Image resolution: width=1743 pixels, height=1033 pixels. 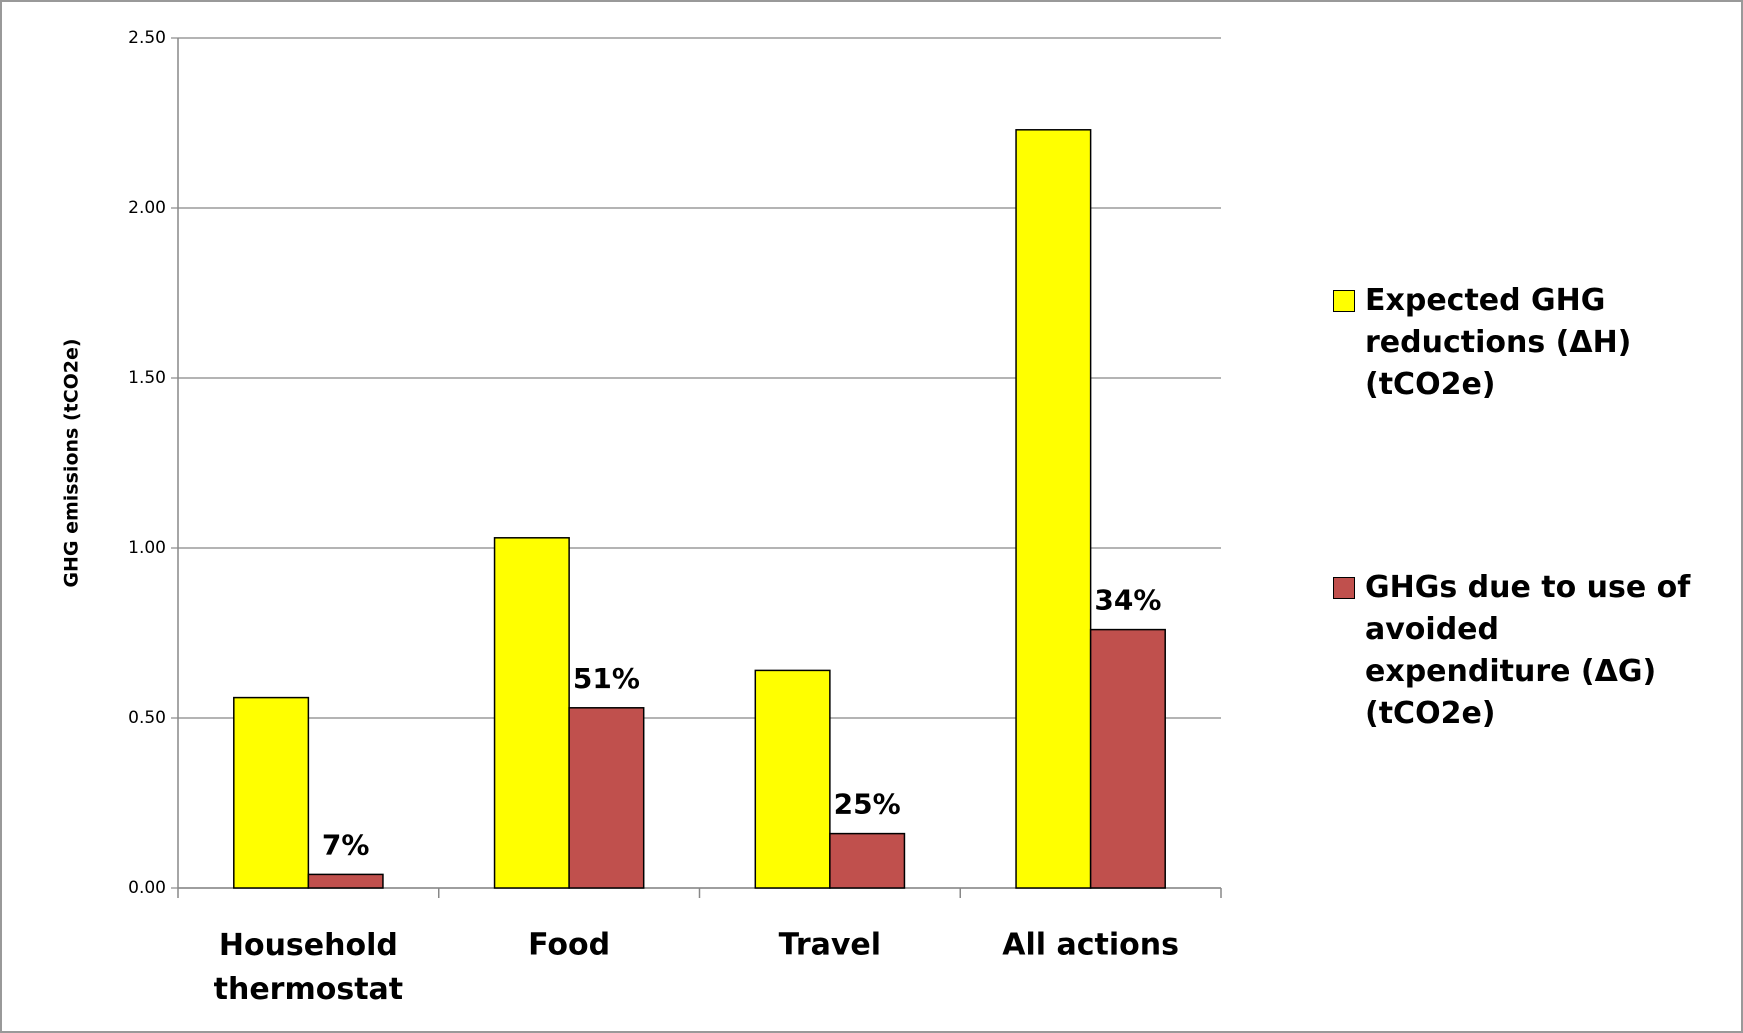 What do you see at coordinates (1090, 945) in the screenshot?
I see `x-tick-label: All actions` at bounding box center [1090, 945].